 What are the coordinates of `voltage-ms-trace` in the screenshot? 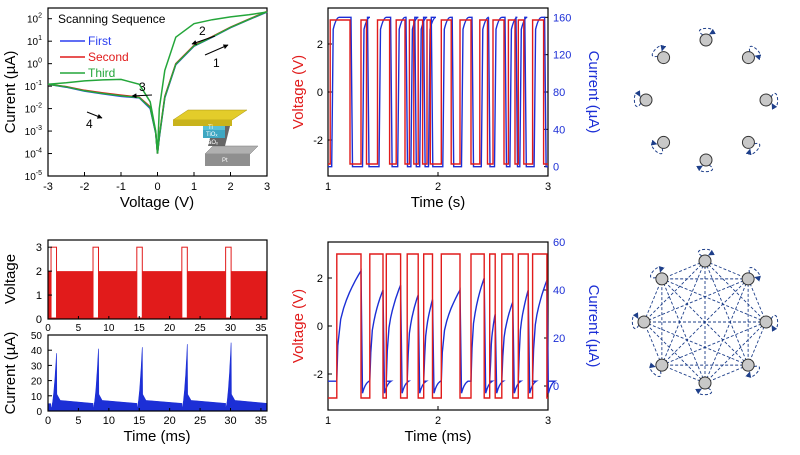 It's located at (157, 282).